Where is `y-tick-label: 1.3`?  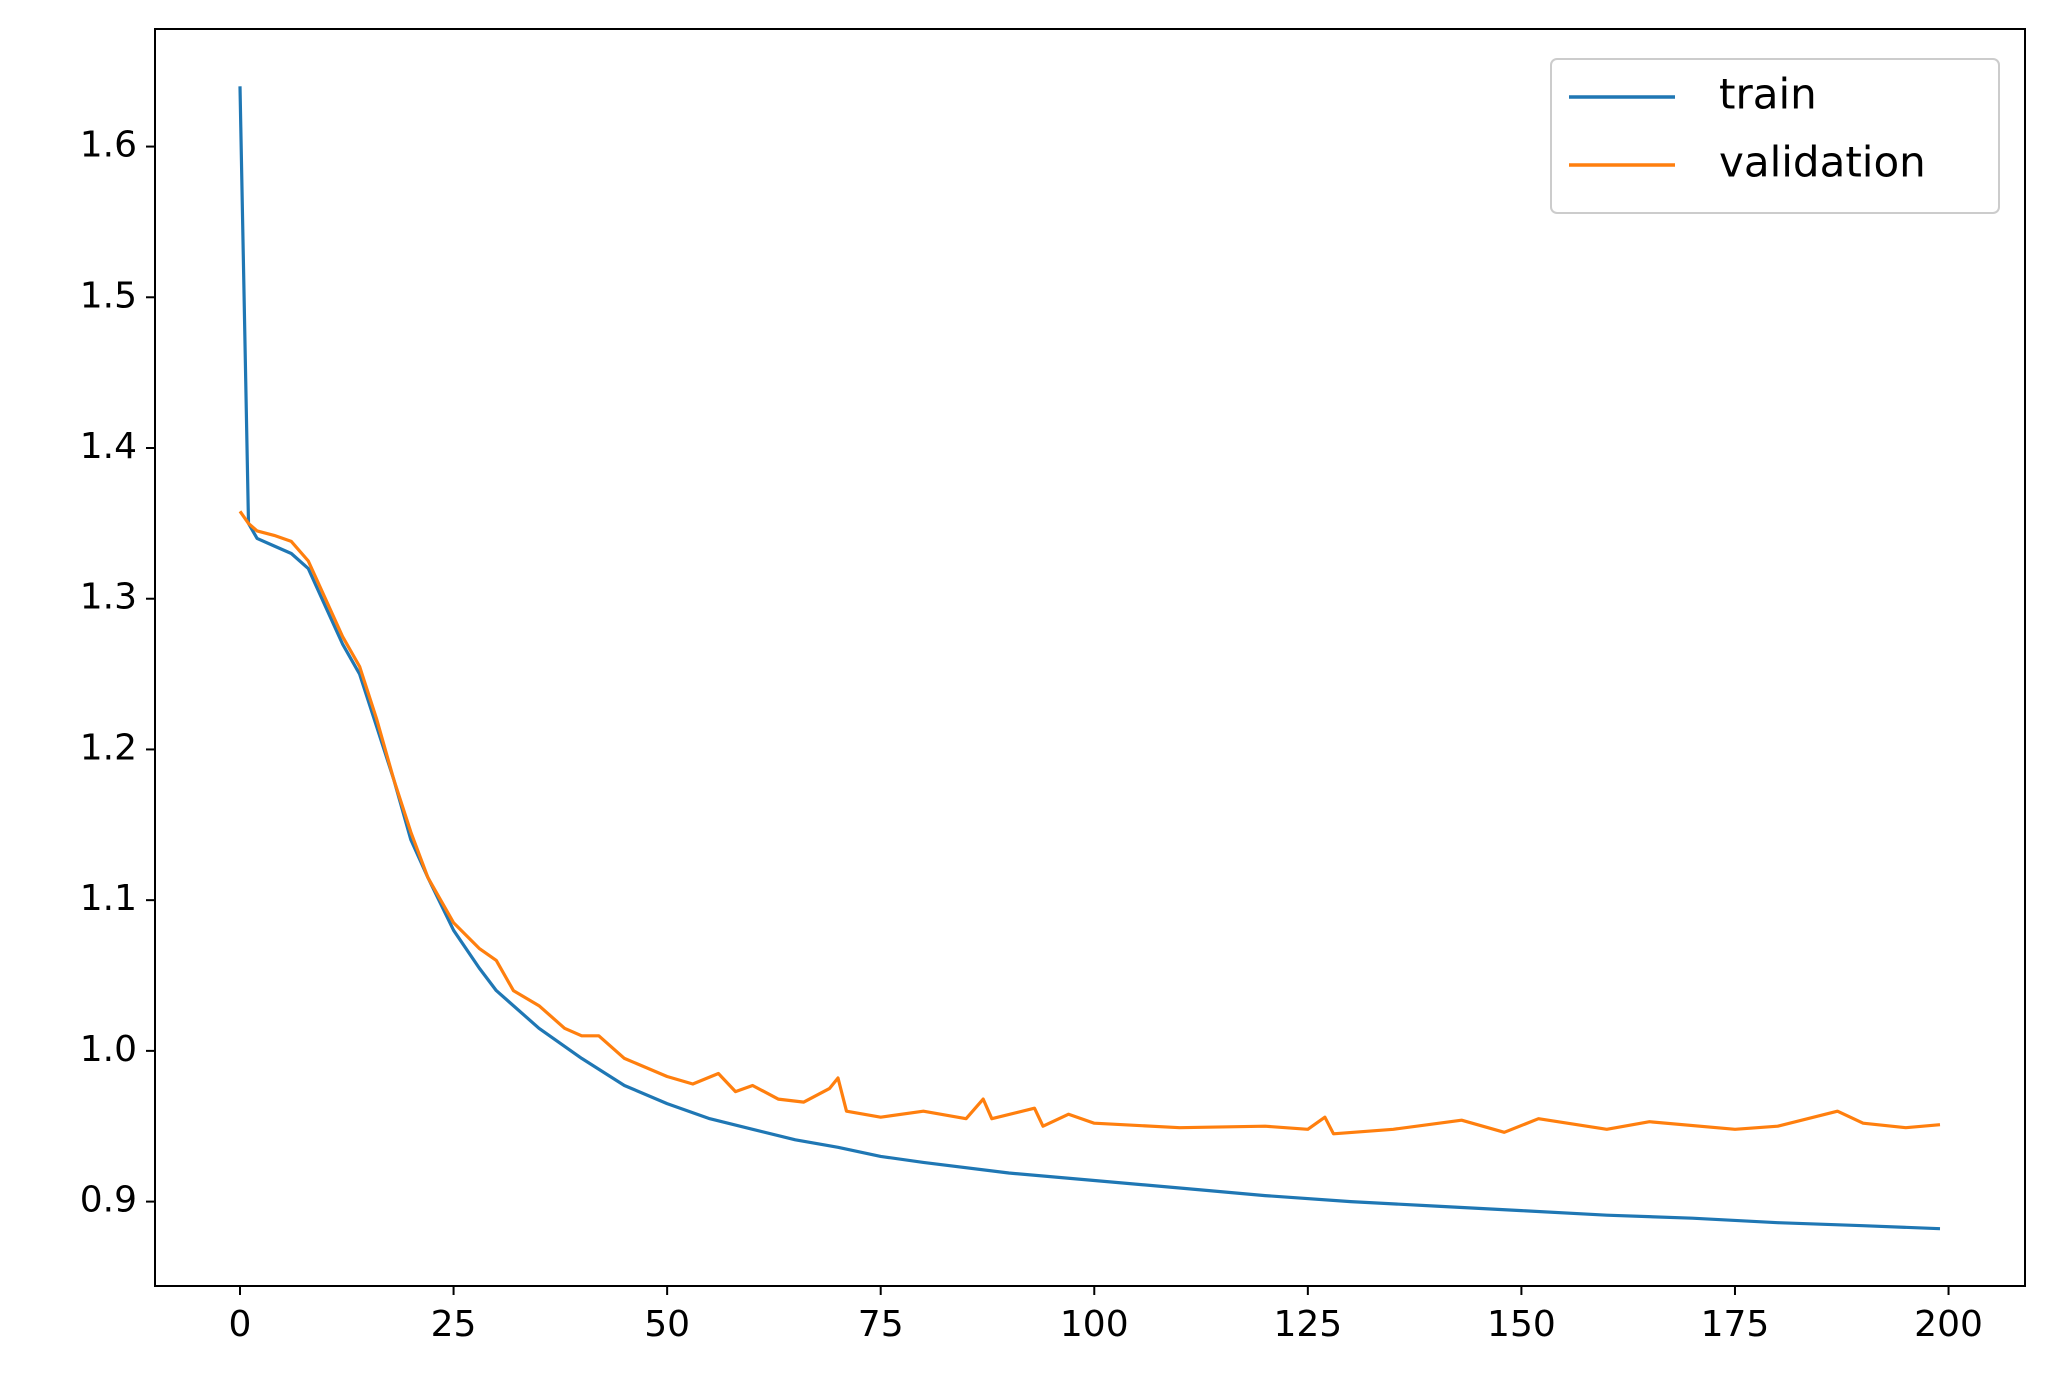 y-tick-label: 1.3 is located at coordinates (108, 597).